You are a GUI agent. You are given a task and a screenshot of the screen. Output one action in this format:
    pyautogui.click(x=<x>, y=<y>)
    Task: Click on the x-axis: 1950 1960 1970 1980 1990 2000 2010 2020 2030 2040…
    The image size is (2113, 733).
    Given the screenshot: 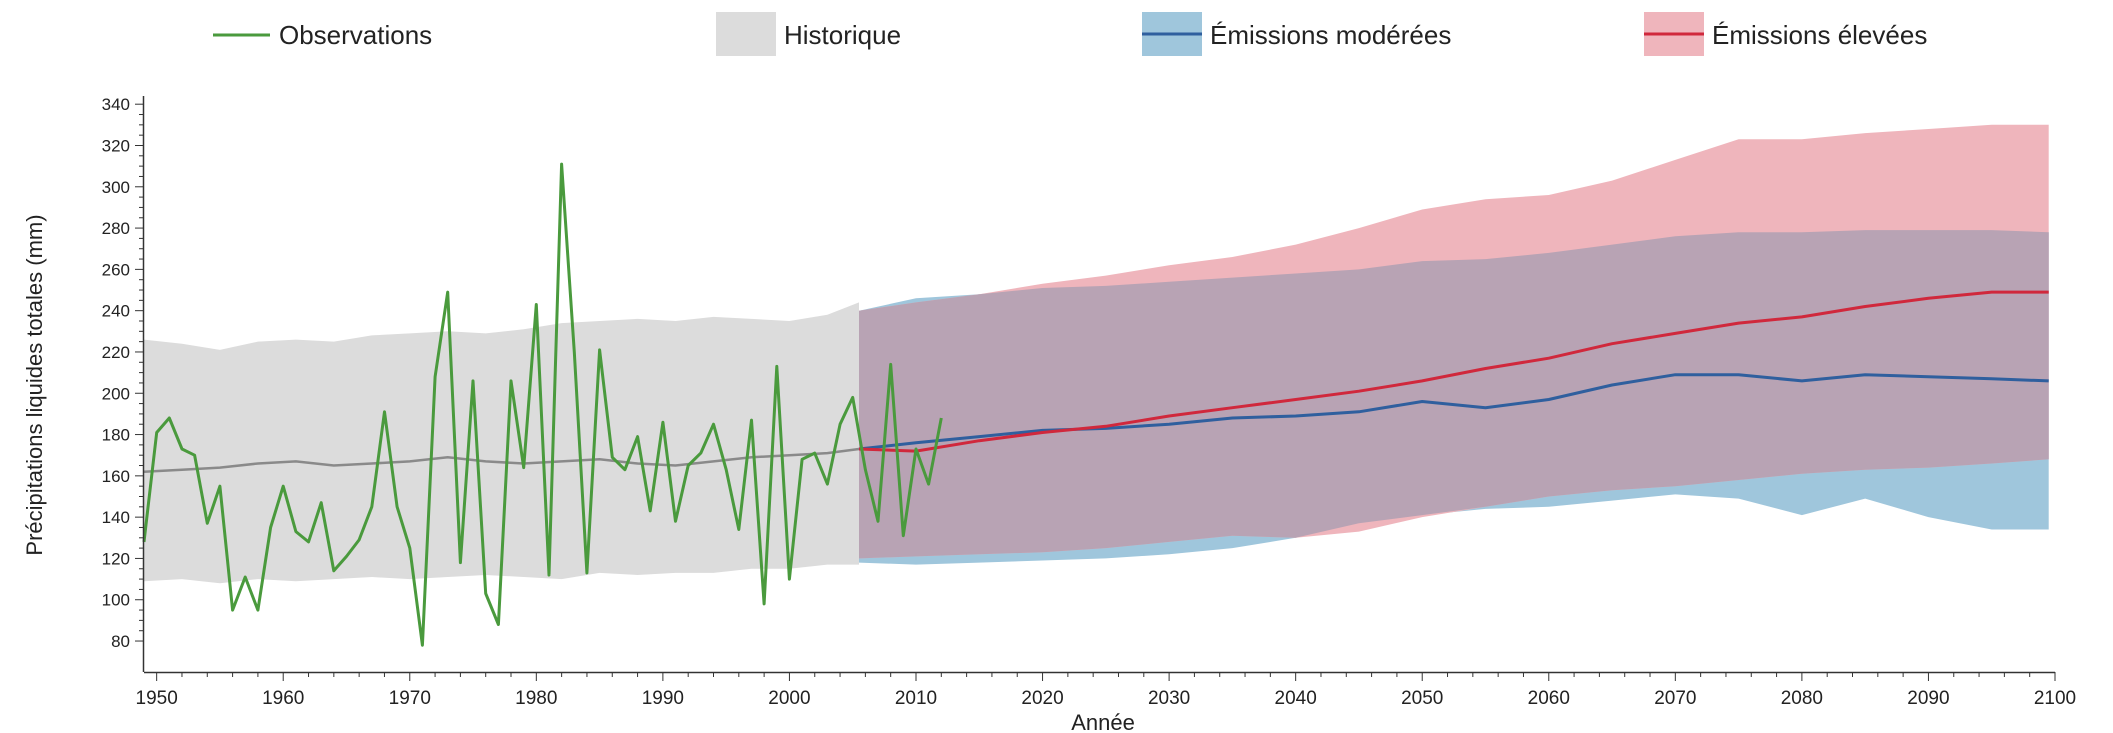 What is the action you would take?
    pyautogui.click(x=1106, y=690)
    